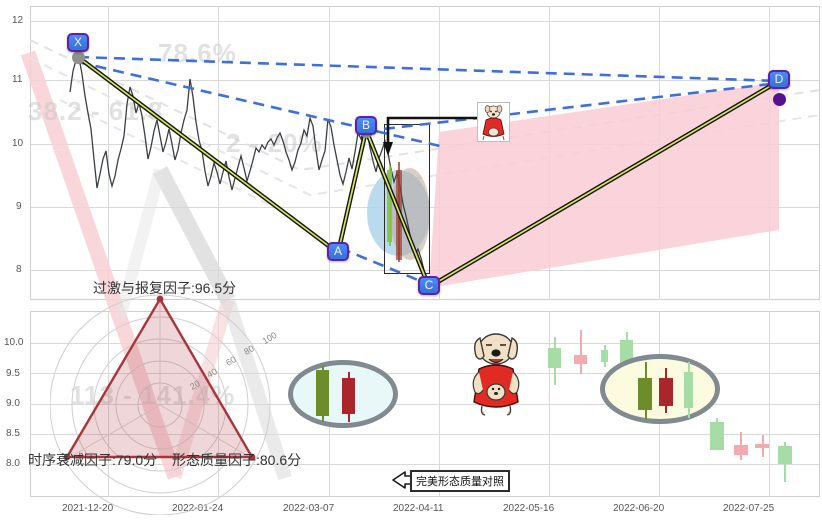 The height and width of the screenshot is (520, 822). Describe the element at coordinates (407, 199) in the screenshot. I see `ghost-candle-box` at that location.